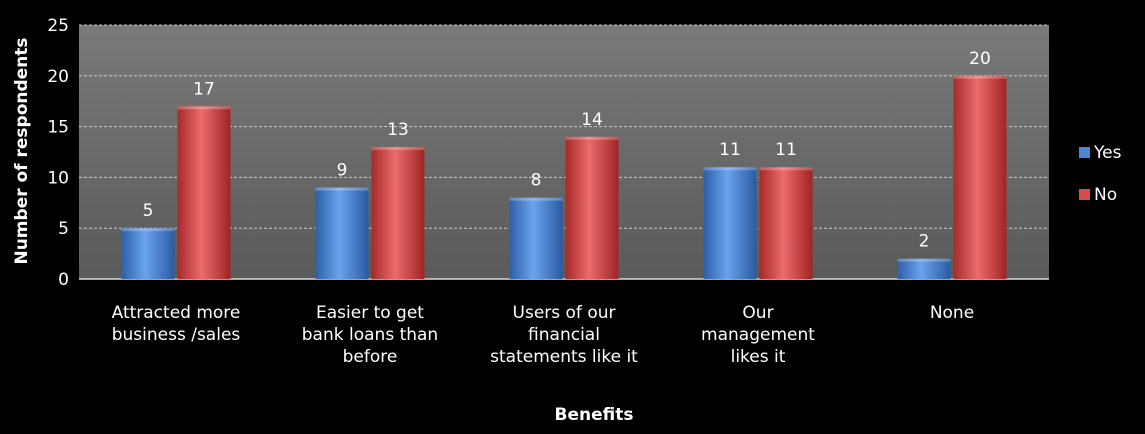  I want to click on x-tick-label: Our management likes it, so click(758, 335).